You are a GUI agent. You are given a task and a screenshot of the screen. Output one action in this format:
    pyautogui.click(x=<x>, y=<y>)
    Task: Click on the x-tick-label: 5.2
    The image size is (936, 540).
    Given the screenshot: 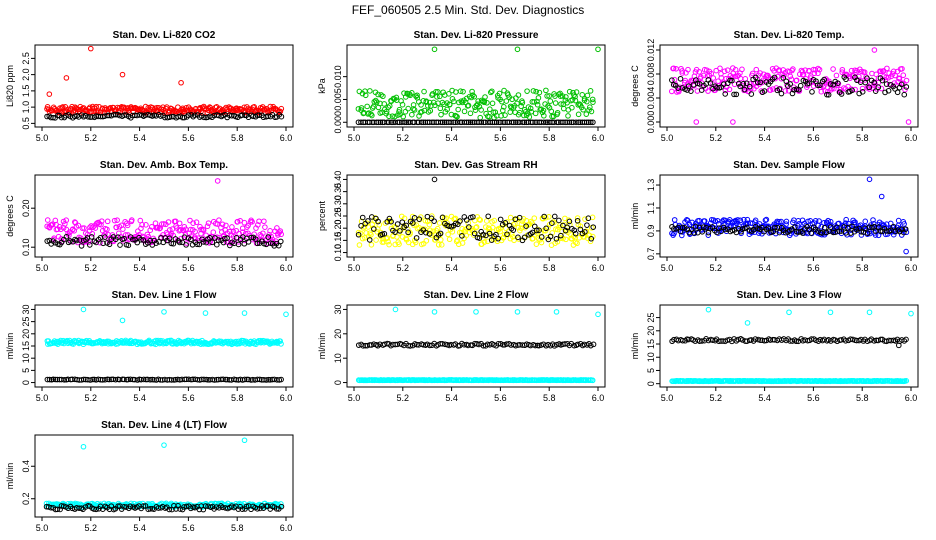 What is the action you would take?
    pyautogui.click(x=91, y=398)
    